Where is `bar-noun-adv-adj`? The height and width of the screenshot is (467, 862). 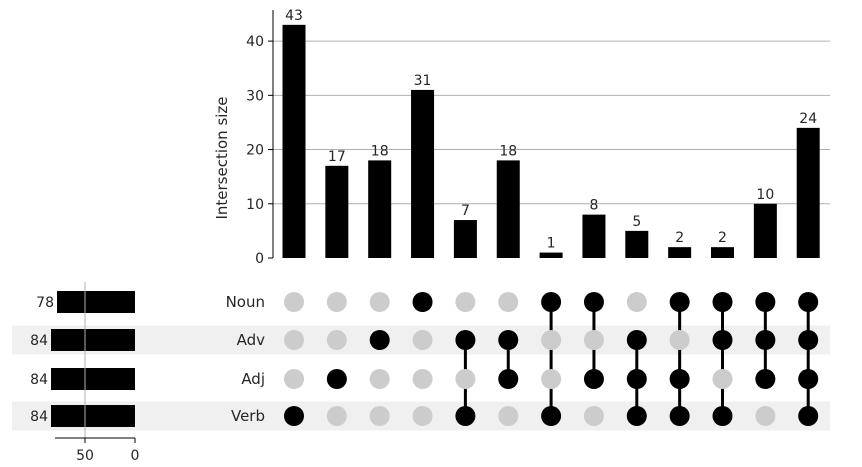
bar-noun-adv-adj is located at coordinates (765, 230).